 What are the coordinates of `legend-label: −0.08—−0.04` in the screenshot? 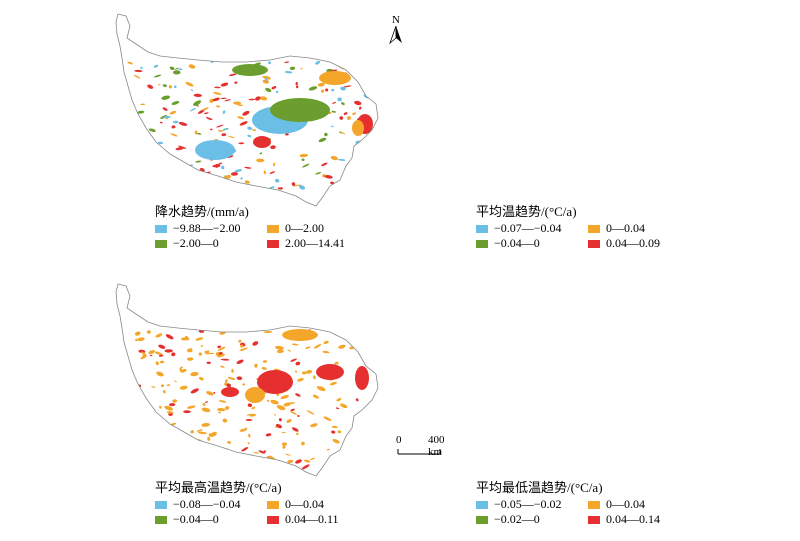 It's located at (207, 504).